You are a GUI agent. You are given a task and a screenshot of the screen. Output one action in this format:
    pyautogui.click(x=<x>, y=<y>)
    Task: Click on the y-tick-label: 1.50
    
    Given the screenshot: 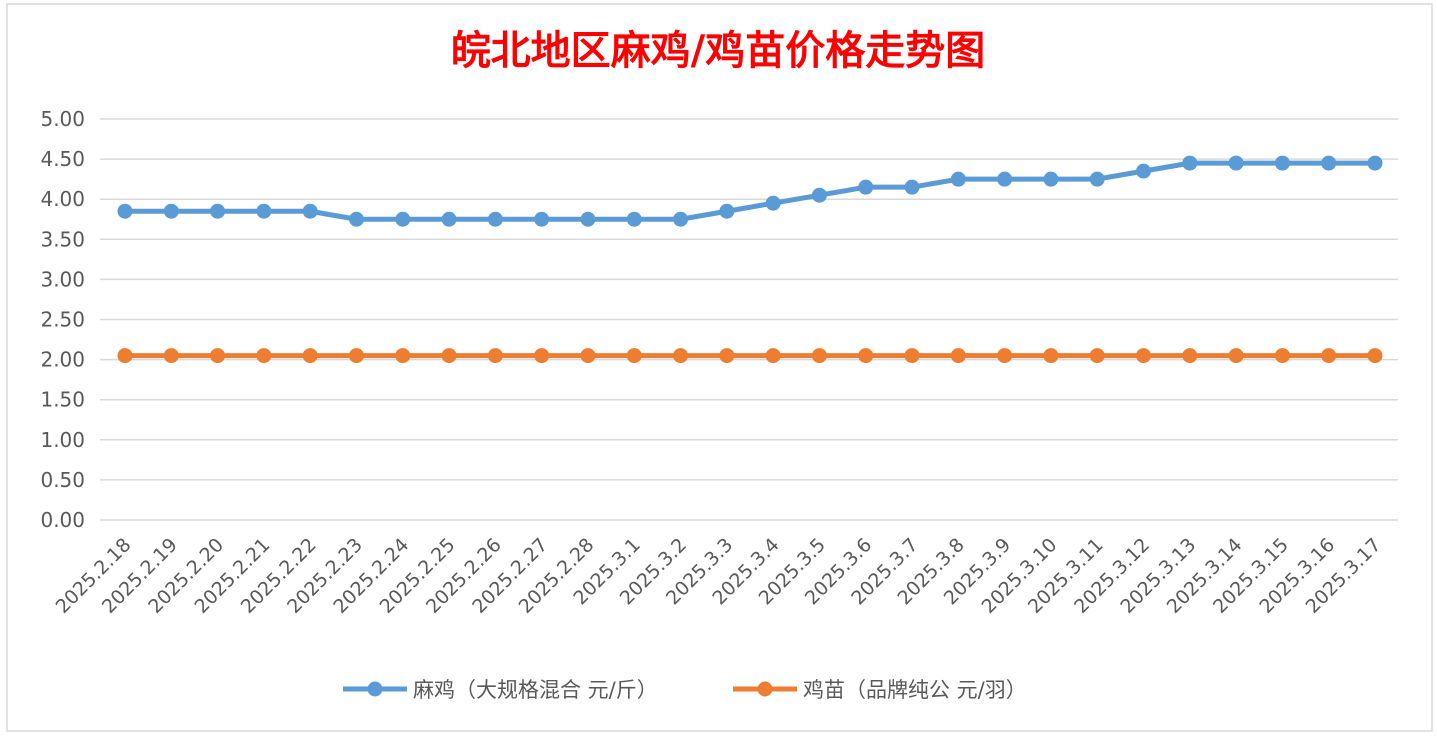 What is the action you would take?
    pyautogui.click(x=62, y=400)
    